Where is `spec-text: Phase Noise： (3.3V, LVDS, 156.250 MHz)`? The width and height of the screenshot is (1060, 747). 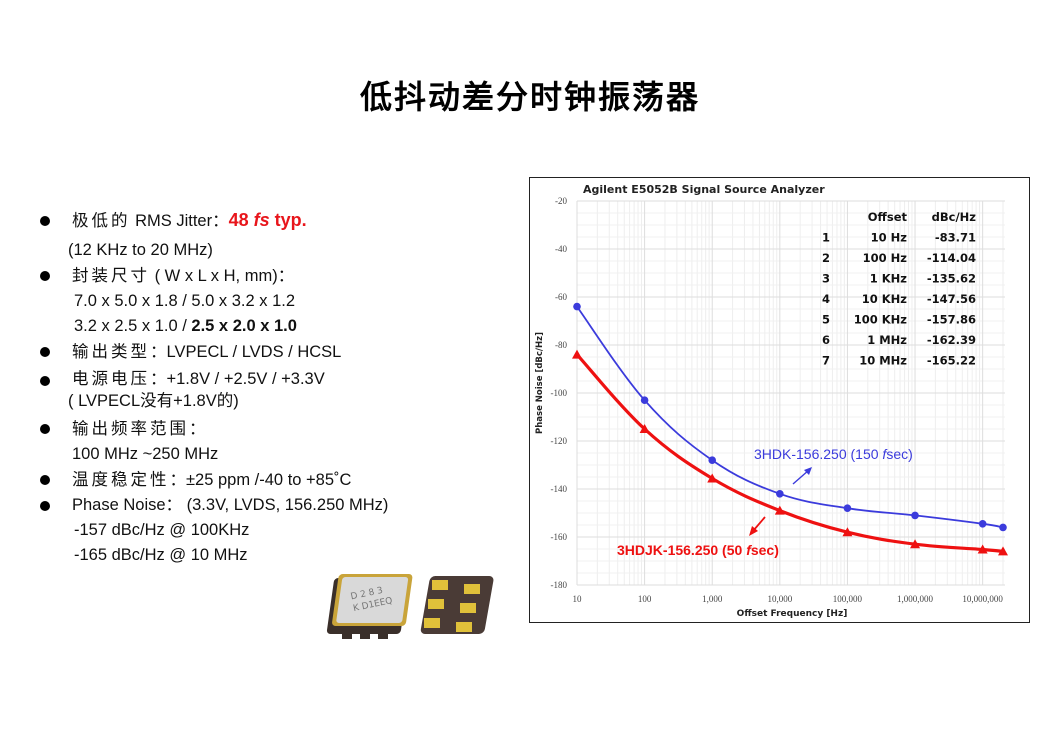
spec-text: Phase Noise： (3.3V, LVDS, 156.250 MHz) is located at coordinates (230, 505).